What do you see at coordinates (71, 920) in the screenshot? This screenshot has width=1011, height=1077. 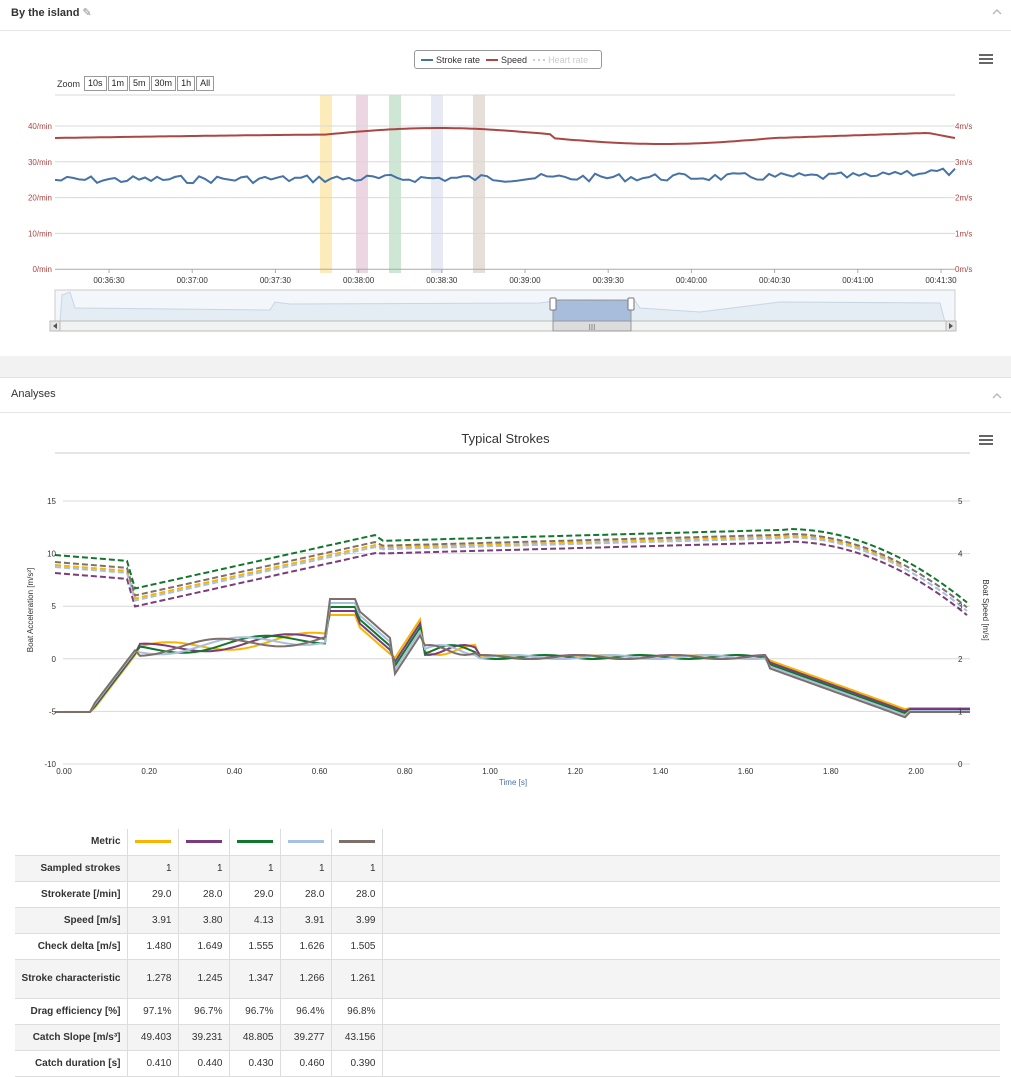 I see `row-label: Speed [m/s]` at bounding box center [71, 920].